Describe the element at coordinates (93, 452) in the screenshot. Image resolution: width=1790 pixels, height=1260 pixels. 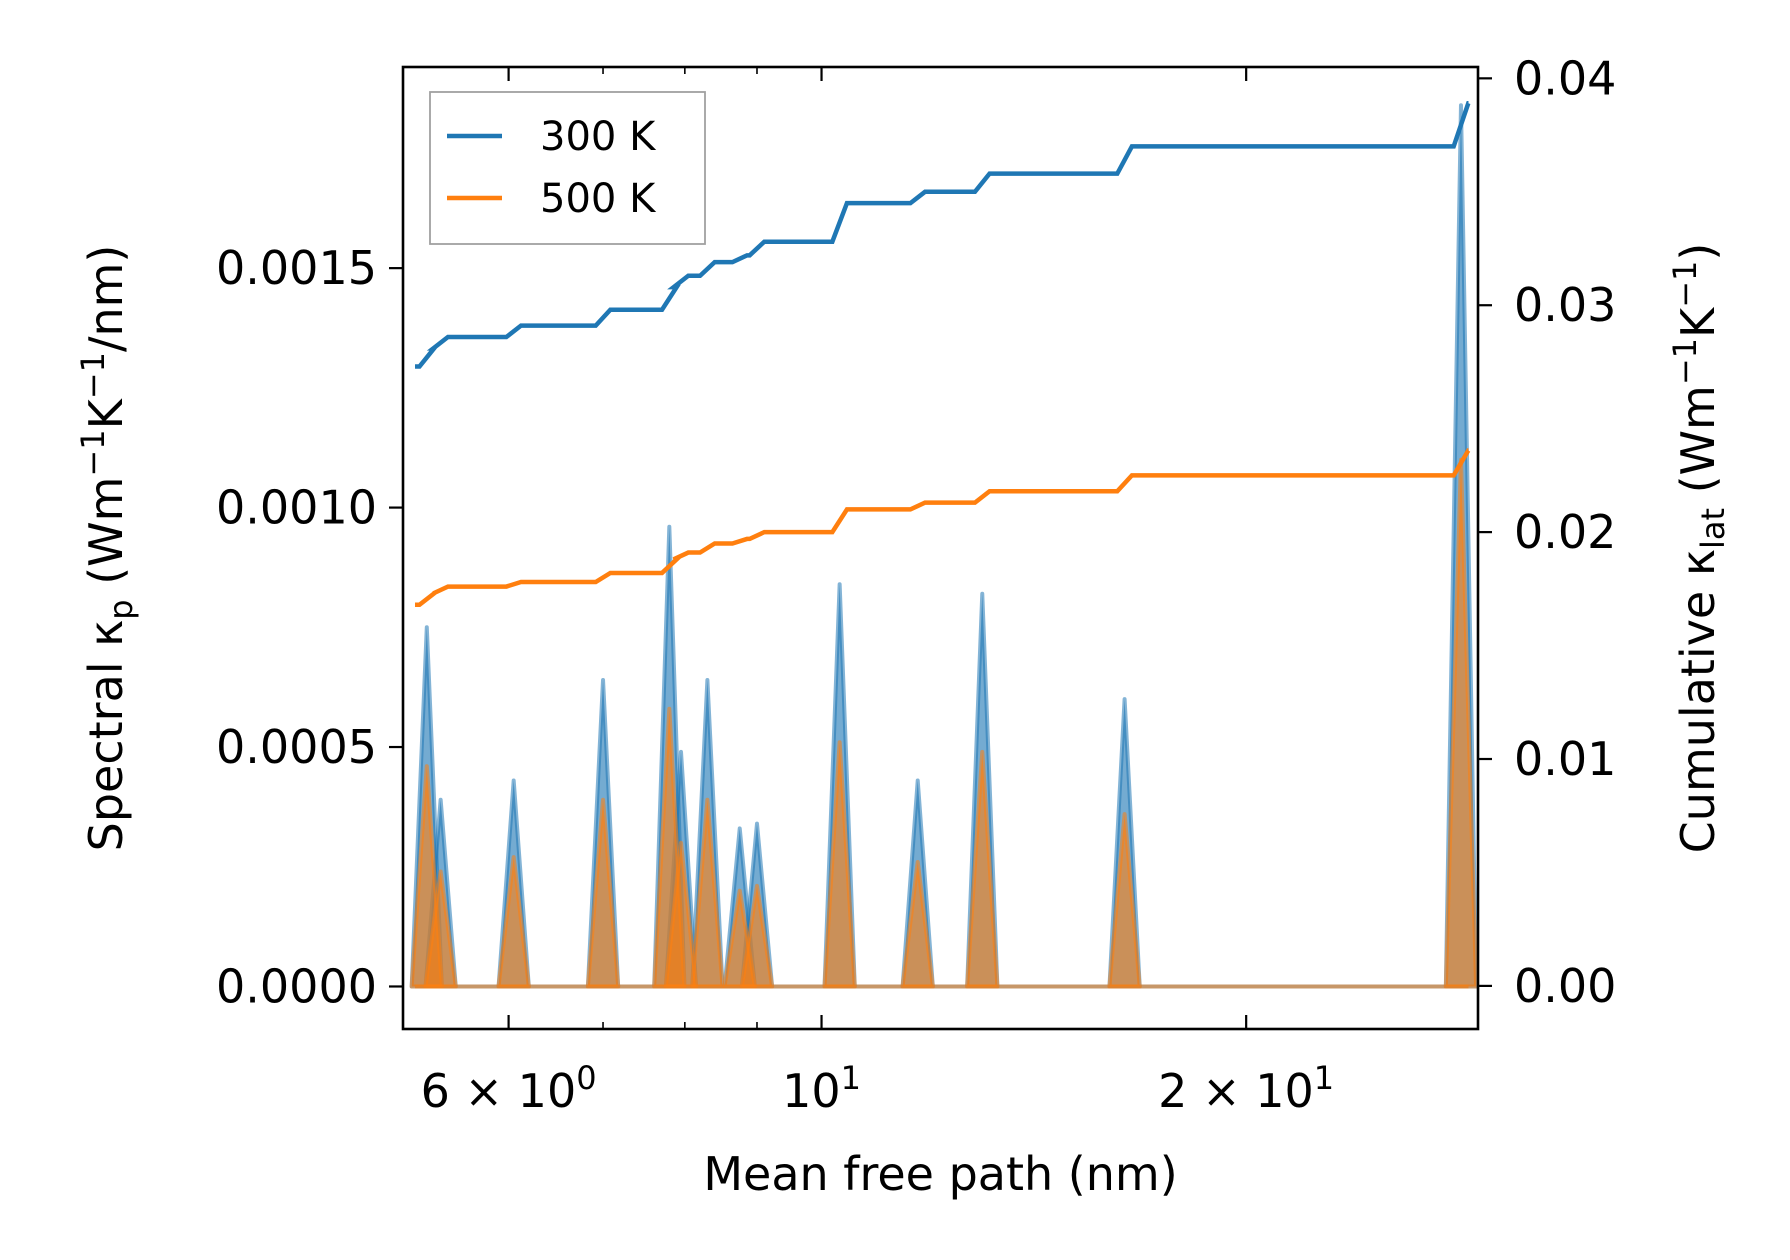
I see `left-y-axis-label-exp1: −1` at that location.